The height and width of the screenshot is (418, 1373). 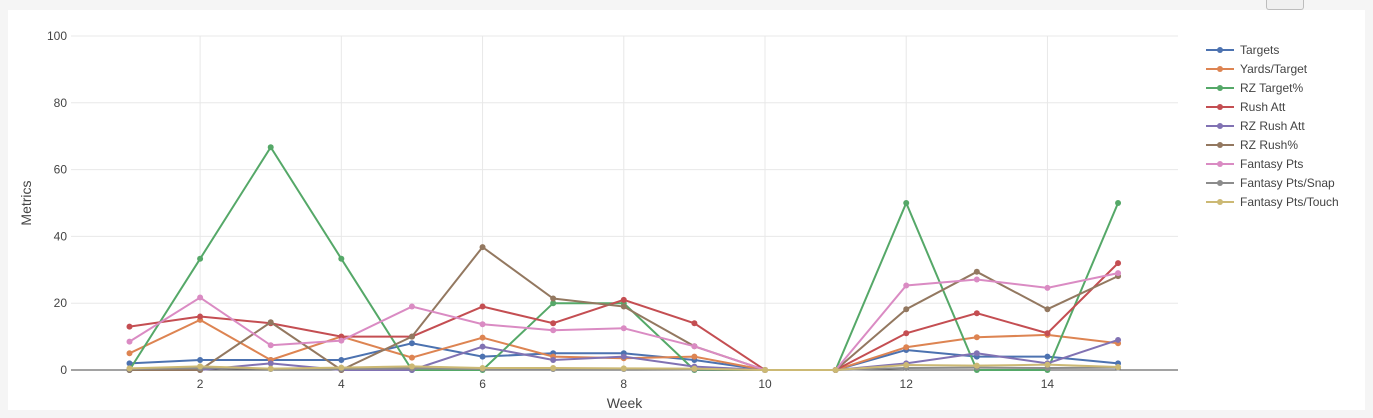 What do you see at coordinates (1242, 50) in the screenshot?
I see `legend-item: Targets` at bounding box center [1242, 50].